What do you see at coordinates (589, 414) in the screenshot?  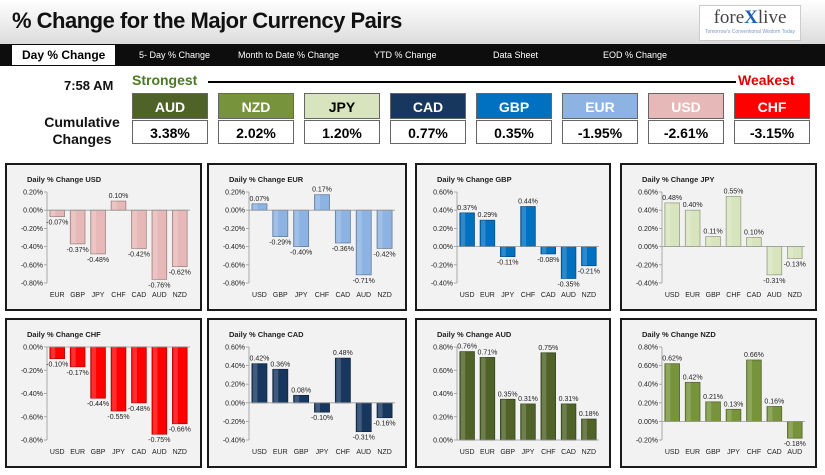 I see `data-label: 0.18%` at bounding box center [589, 414].